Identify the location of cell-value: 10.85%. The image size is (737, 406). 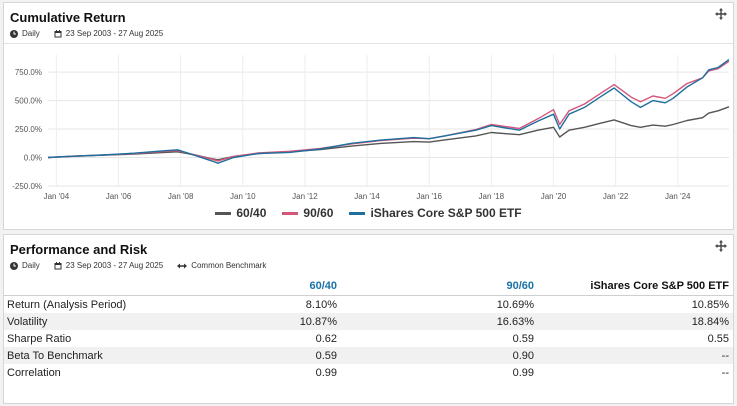
(710, 304).